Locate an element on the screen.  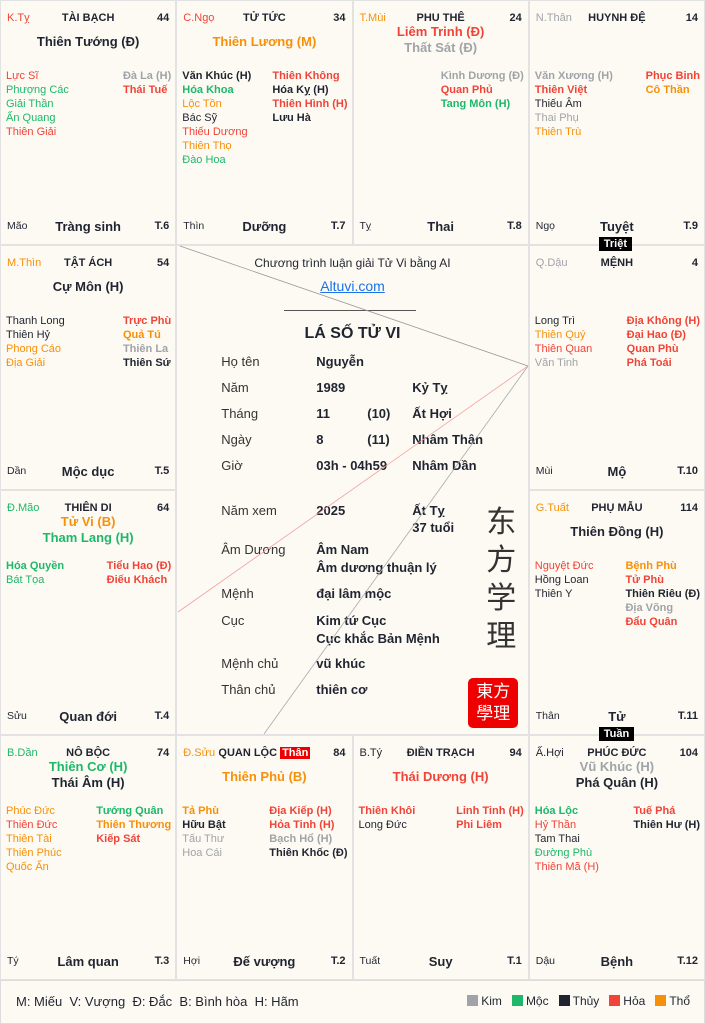
minor-stars-left: Hóa Quyền Bát Tọa is located at coordinates (35, 573).